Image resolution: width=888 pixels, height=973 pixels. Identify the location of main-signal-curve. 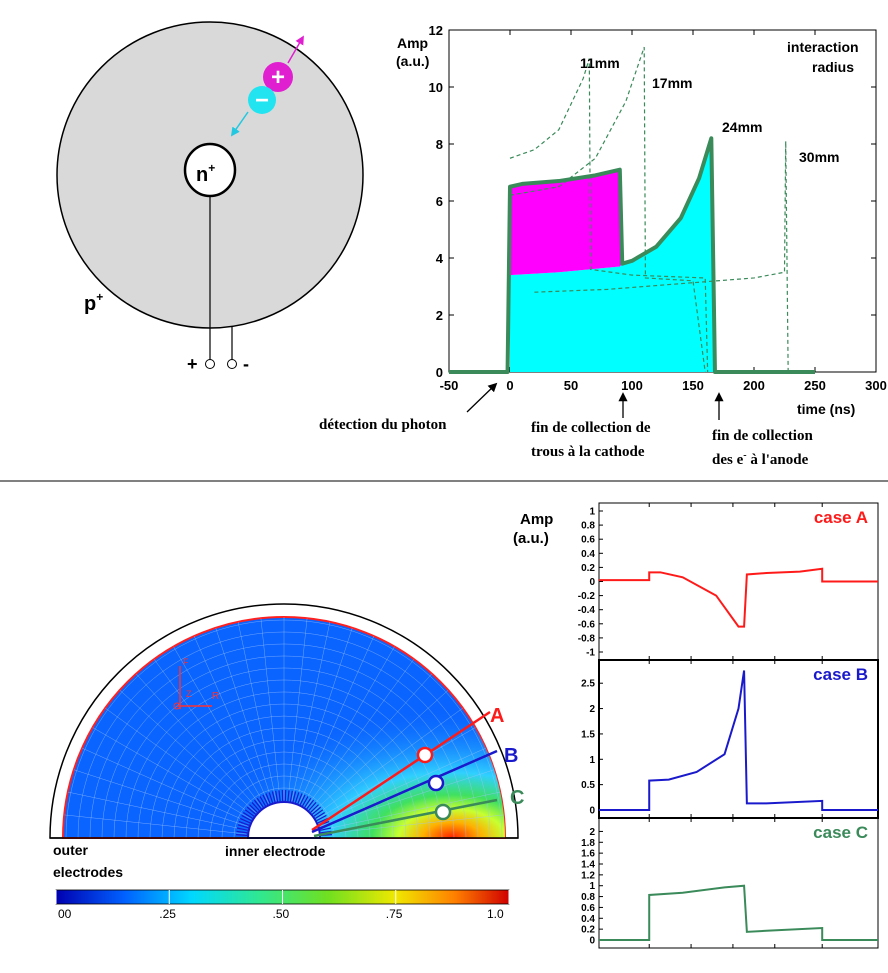
(632, 255).